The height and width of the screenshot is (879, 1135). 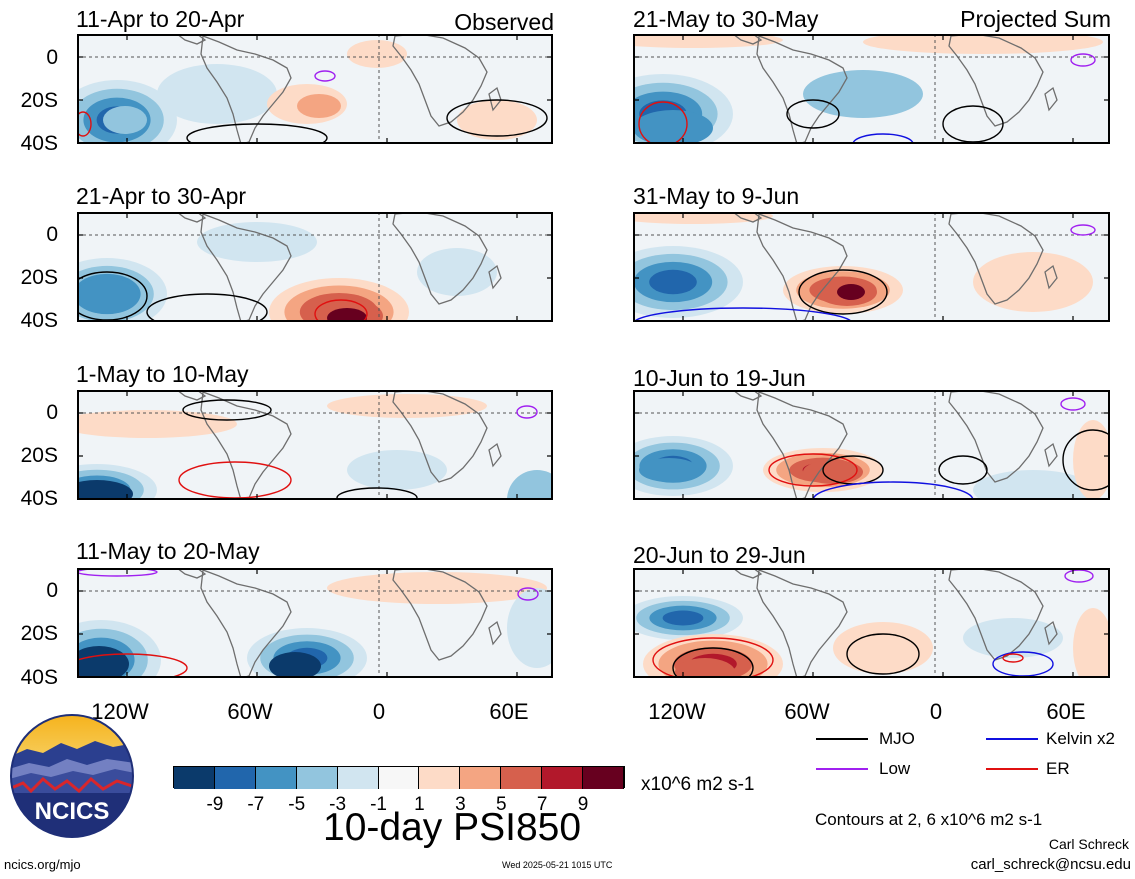 What do you see at coordinates (726, 19) in the screenshot?
I see `panel-title-right-1: 21-May to 30-May` at bounding box center [726, 19].